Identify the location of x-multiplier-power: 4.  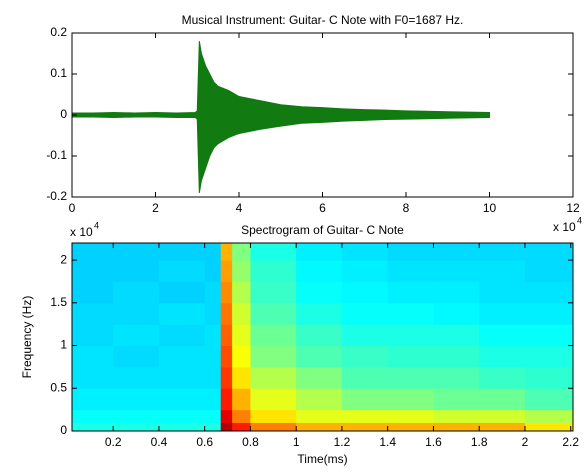
(579, 220).